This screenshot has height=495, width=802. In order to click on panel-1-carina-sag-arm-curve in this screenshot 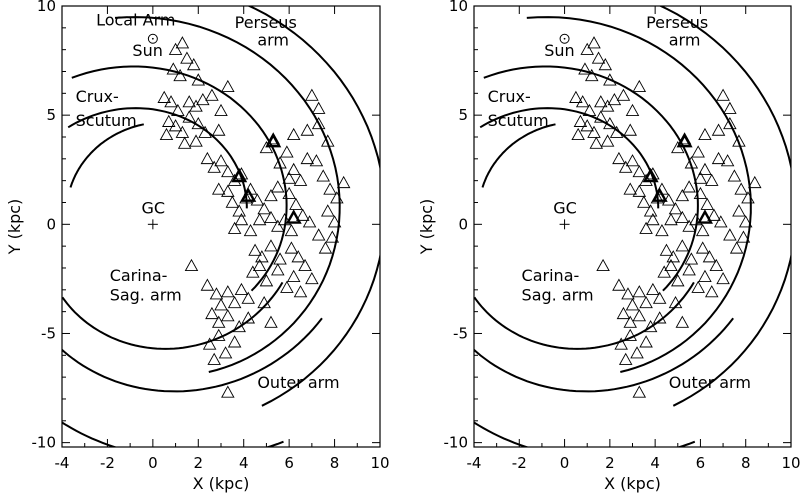, I will do `click(173, 315)`.